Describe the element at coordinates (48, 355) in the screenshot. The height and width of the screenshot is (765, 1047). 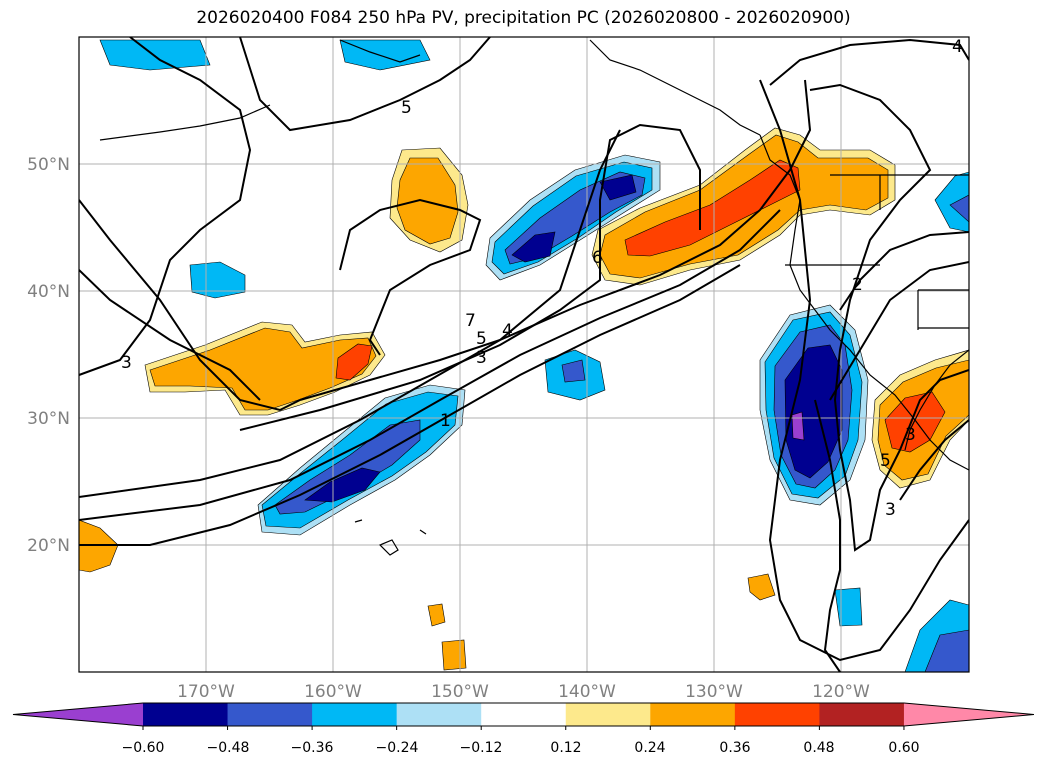
I see `lat-axis: 20°N 30°N 40°N 50°N` at that location.